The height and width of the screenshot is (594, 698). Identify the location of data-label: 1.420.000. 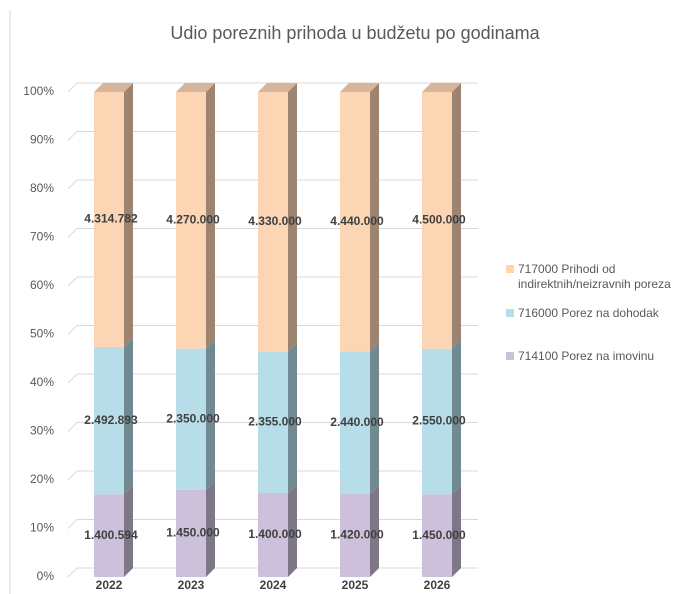
(357, 535).